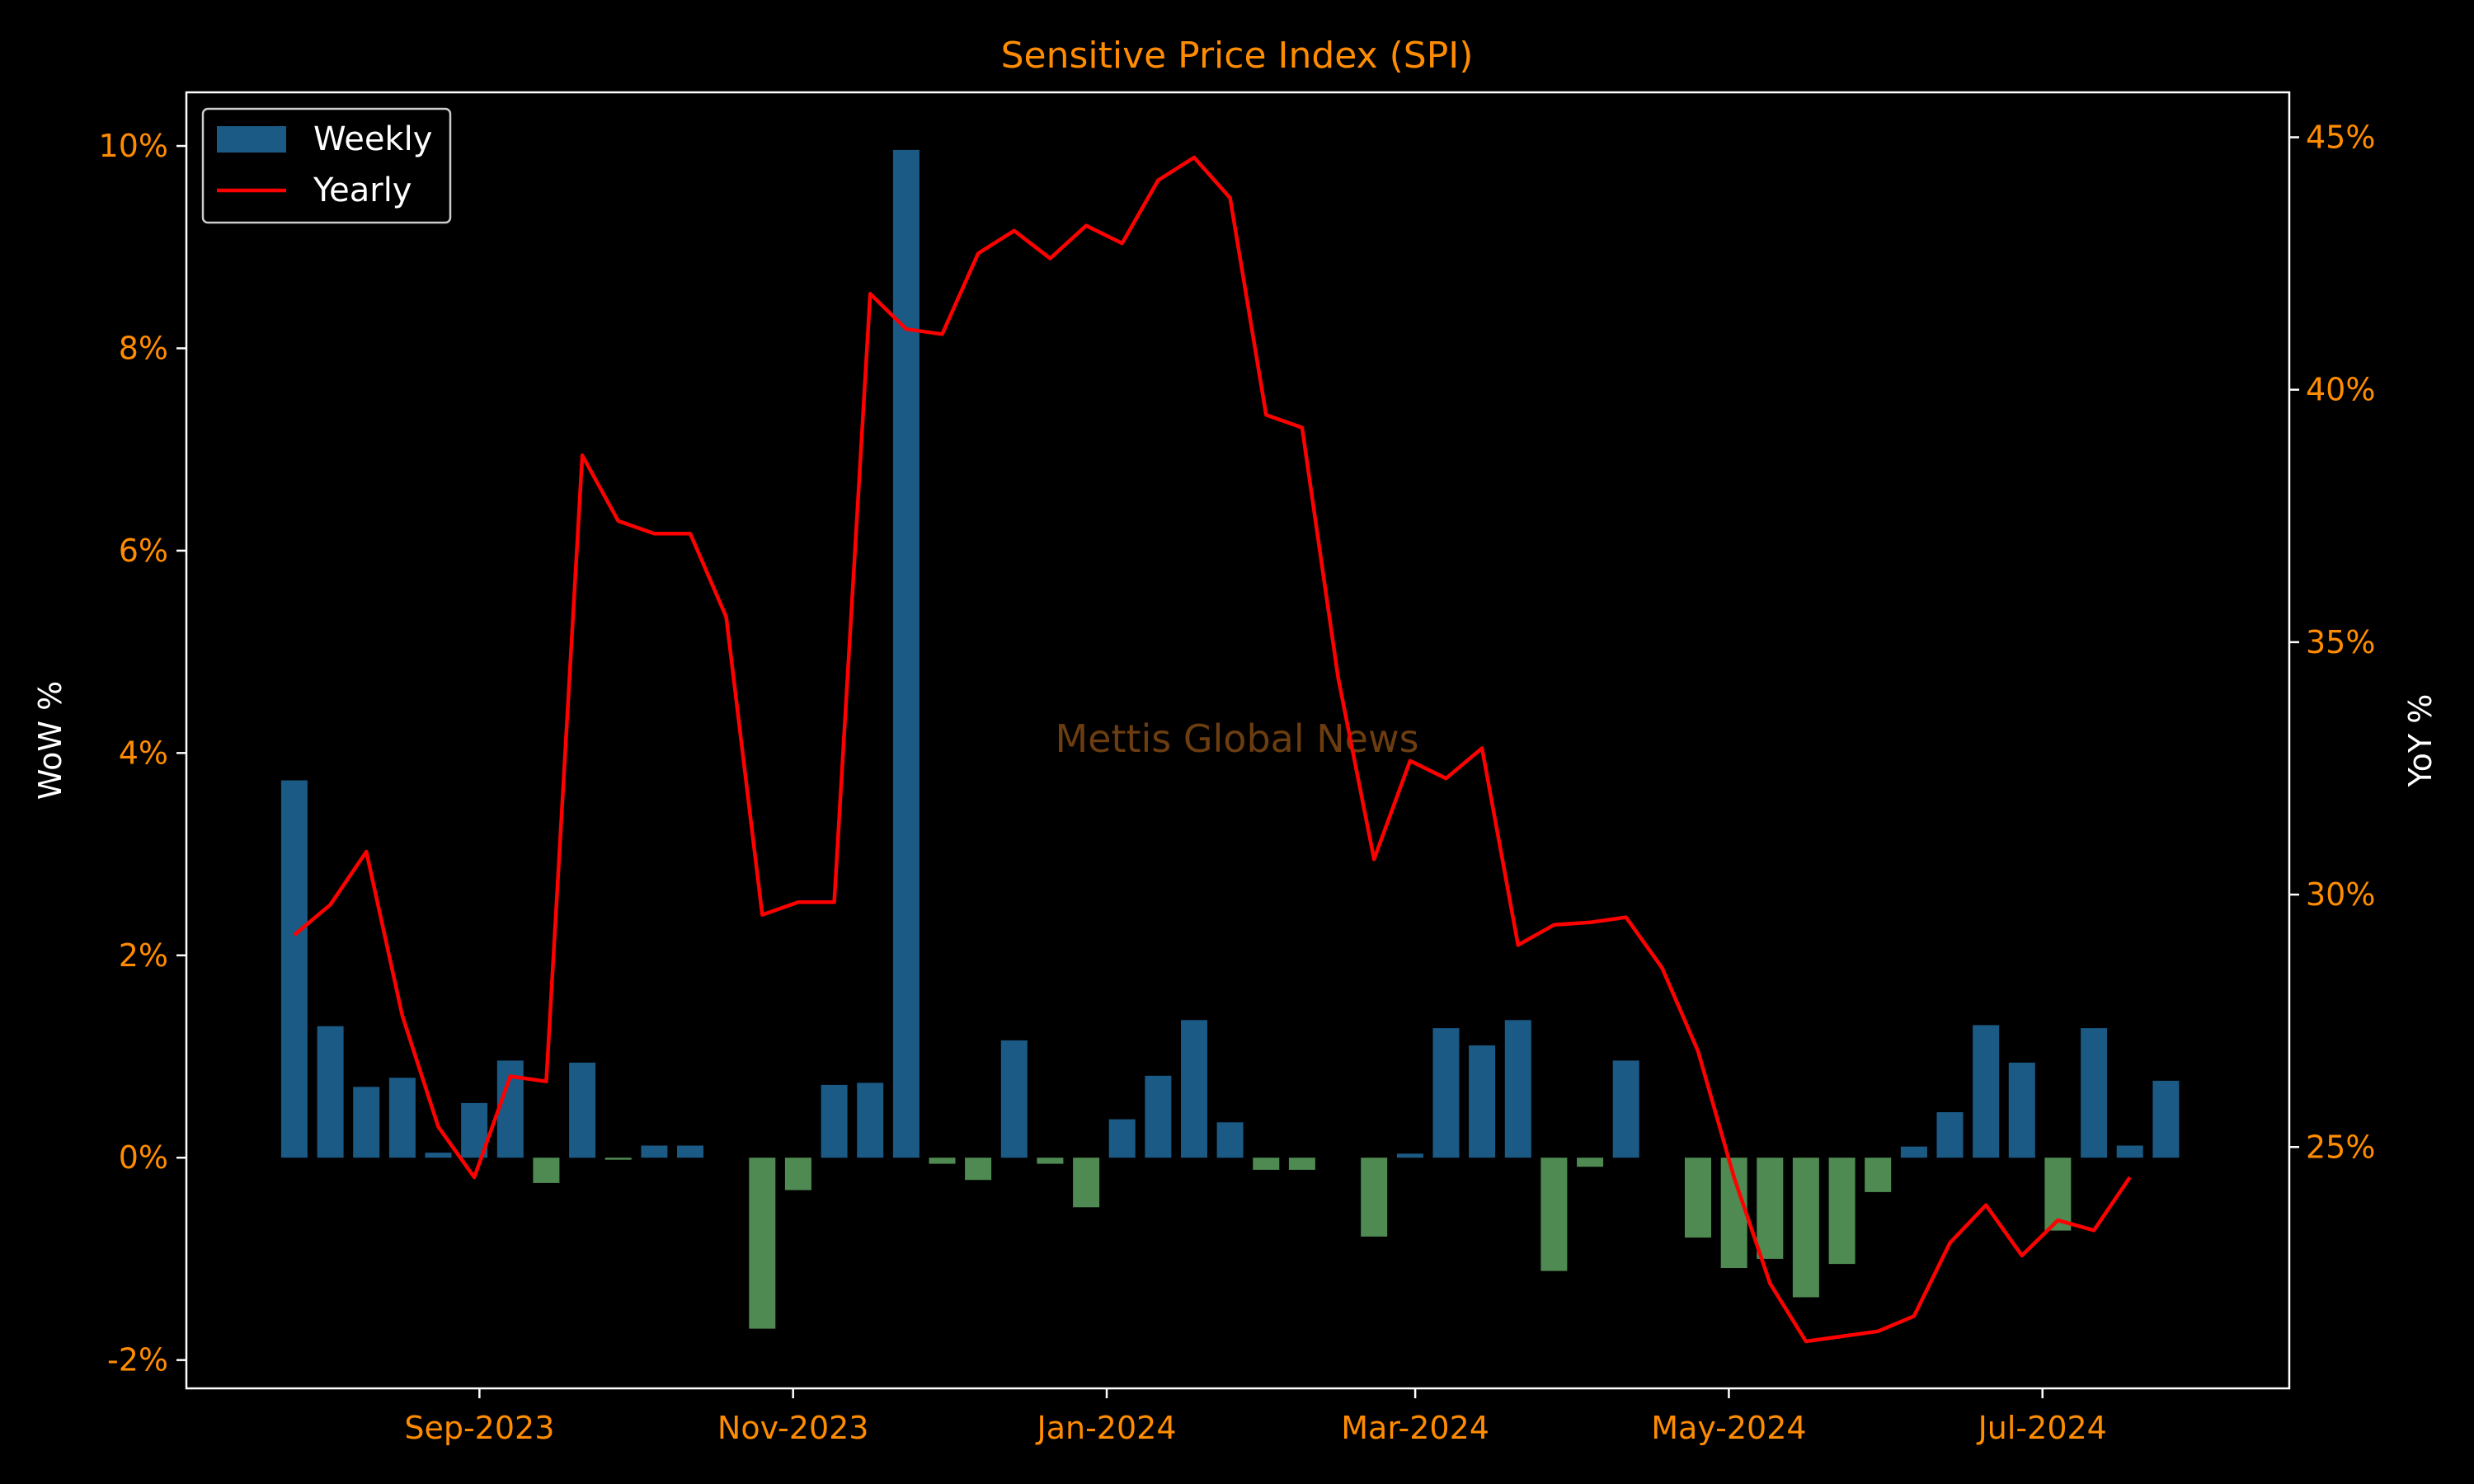 The width and height of the screenshot is (2474, 1484). Describe the element at coordinates (1237, 56) in the screenshot. I see `chart-title: Sensitive Price Index (SPI)` at that location.